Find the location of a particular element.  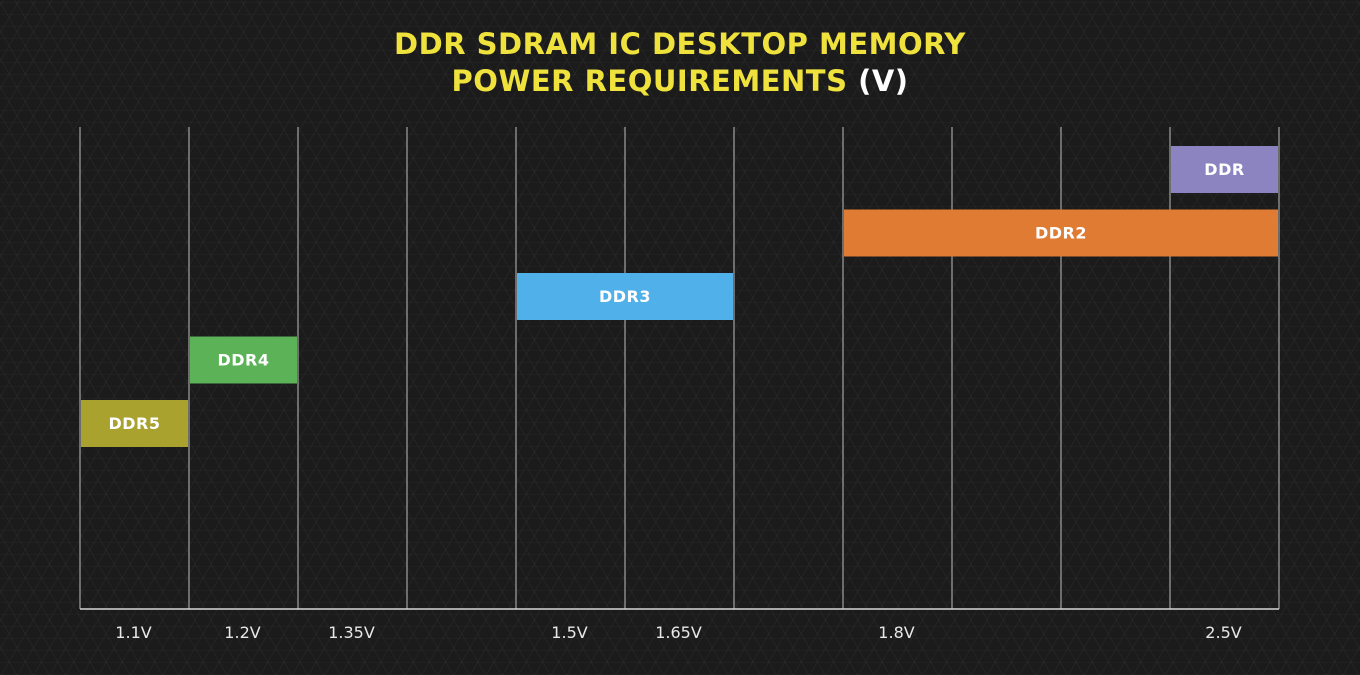

bar-label-ddr3: DDR3 is located at coordinates (625, 296).